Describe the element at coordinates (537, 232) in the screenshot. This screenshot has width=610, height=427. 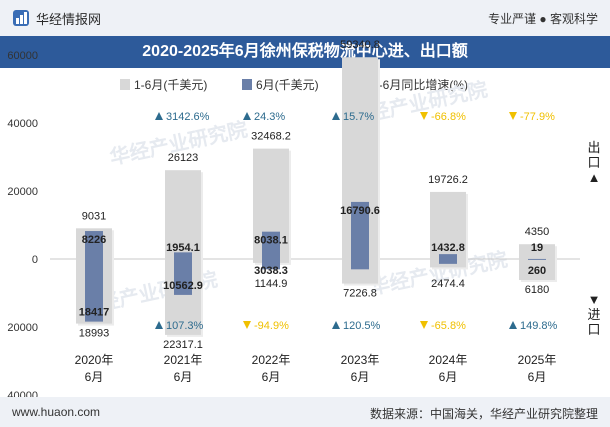
I see `data-label-export-cumulative: 4350` at that location.